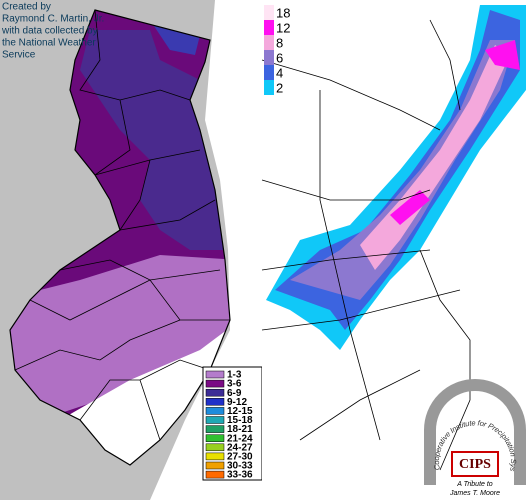 Image resolution: width=526 pixels, height=500 pixels. Describe the element at coordinates (240, 429) in the screenshot. I see `legend-label: 18-21` at that location.